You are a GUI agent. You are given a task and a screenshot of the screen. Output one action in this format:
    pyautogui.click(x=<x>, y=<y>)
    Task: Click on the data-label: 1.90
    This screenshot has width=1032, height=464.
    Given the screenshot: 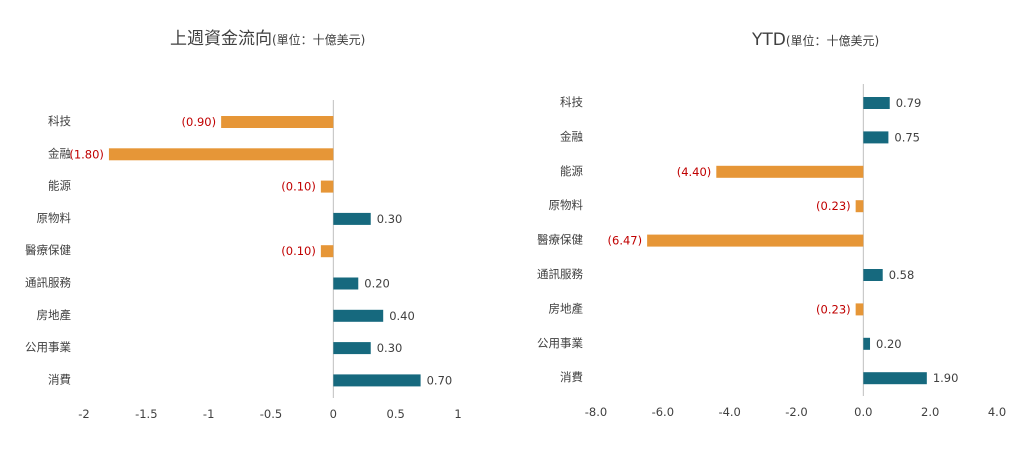 What is the action you would take?
    pyautogui.click(x=946, y=378)
    